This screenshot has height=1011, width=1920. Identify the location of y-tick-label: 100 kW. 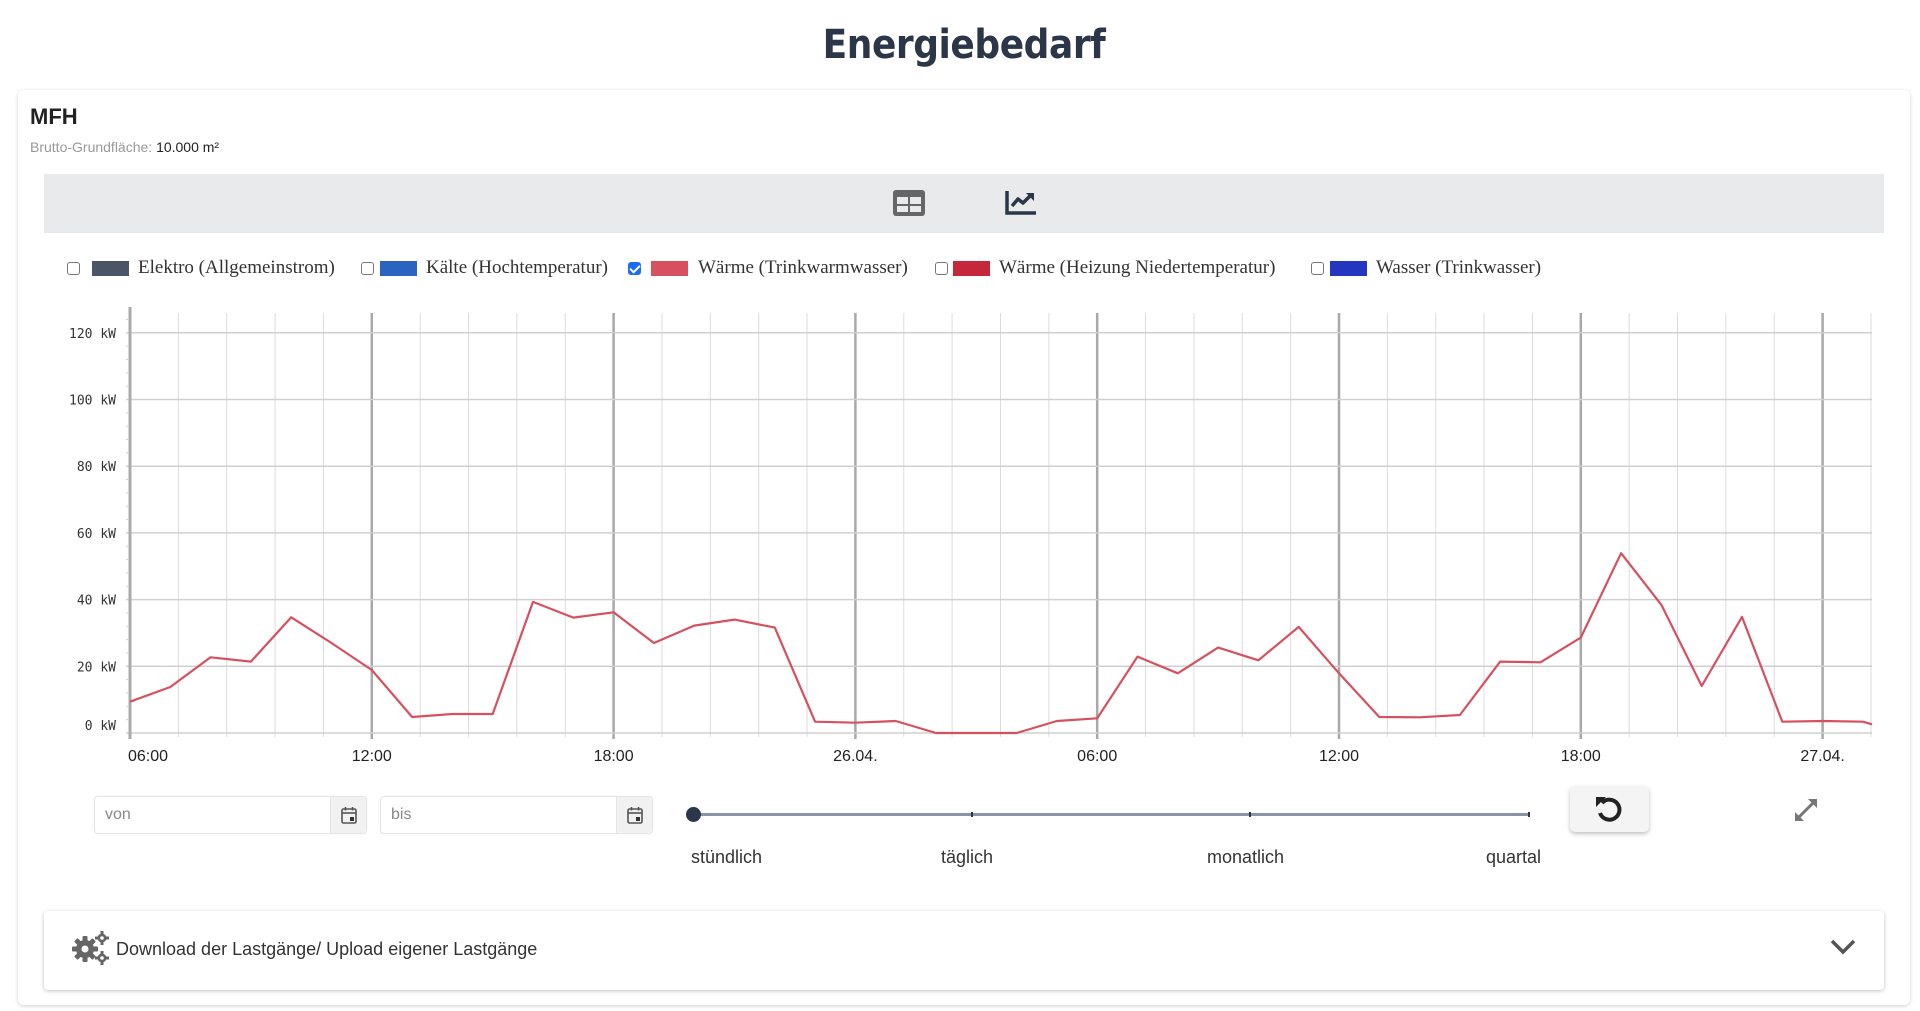
(92, 401).